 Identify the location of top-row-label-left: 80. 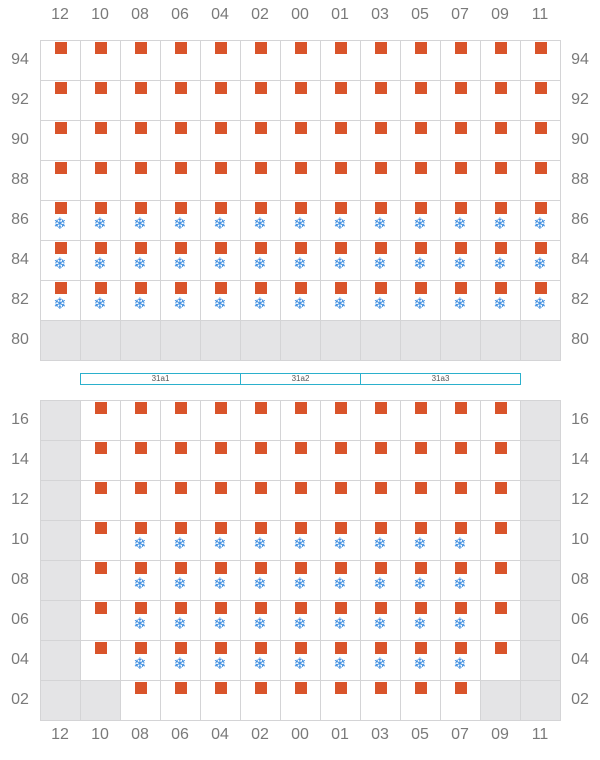
(20, 339).